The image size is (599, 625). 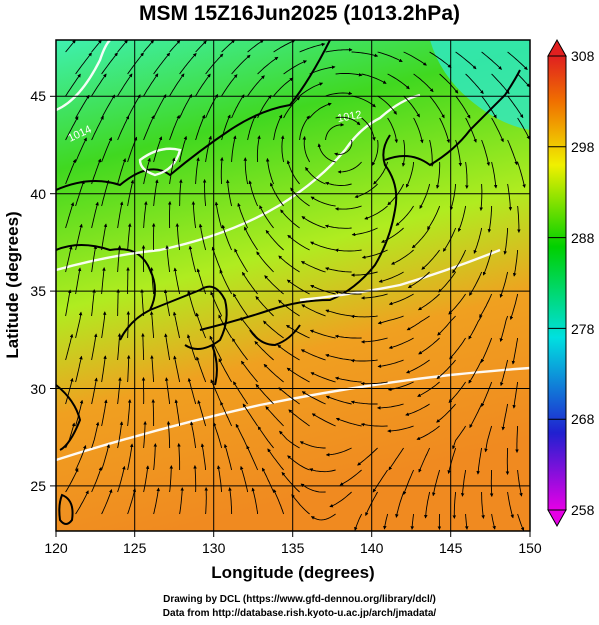 I want to click on colorbar-label-268: 268, so click(x=583, y=419).